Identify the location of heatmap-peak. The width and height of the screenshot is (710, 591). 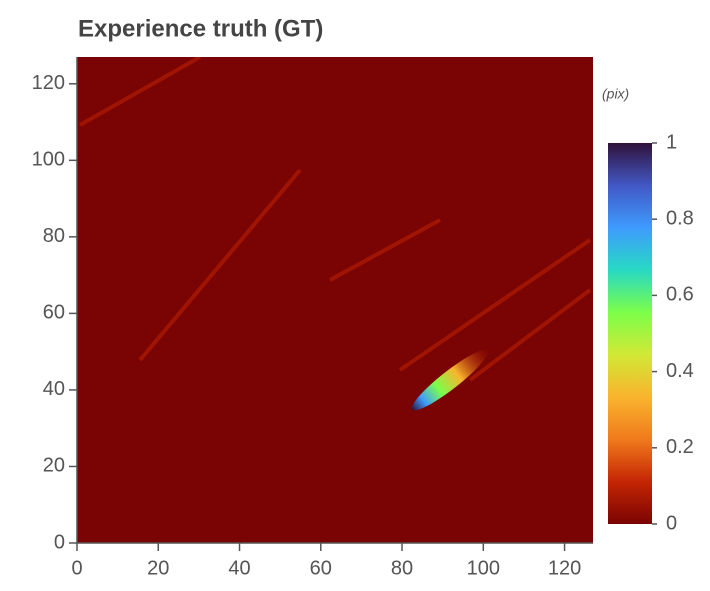
(450, 380).